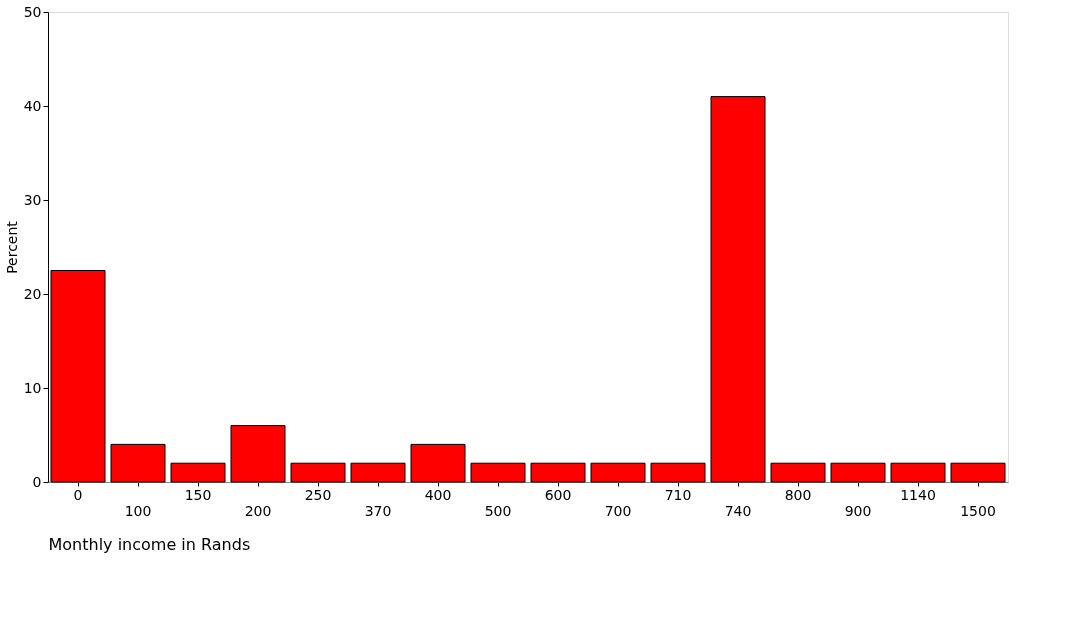 The height and width of the screenshot is (626, 1084). I want to click on y-tick-label: 0, so click(37, 481).